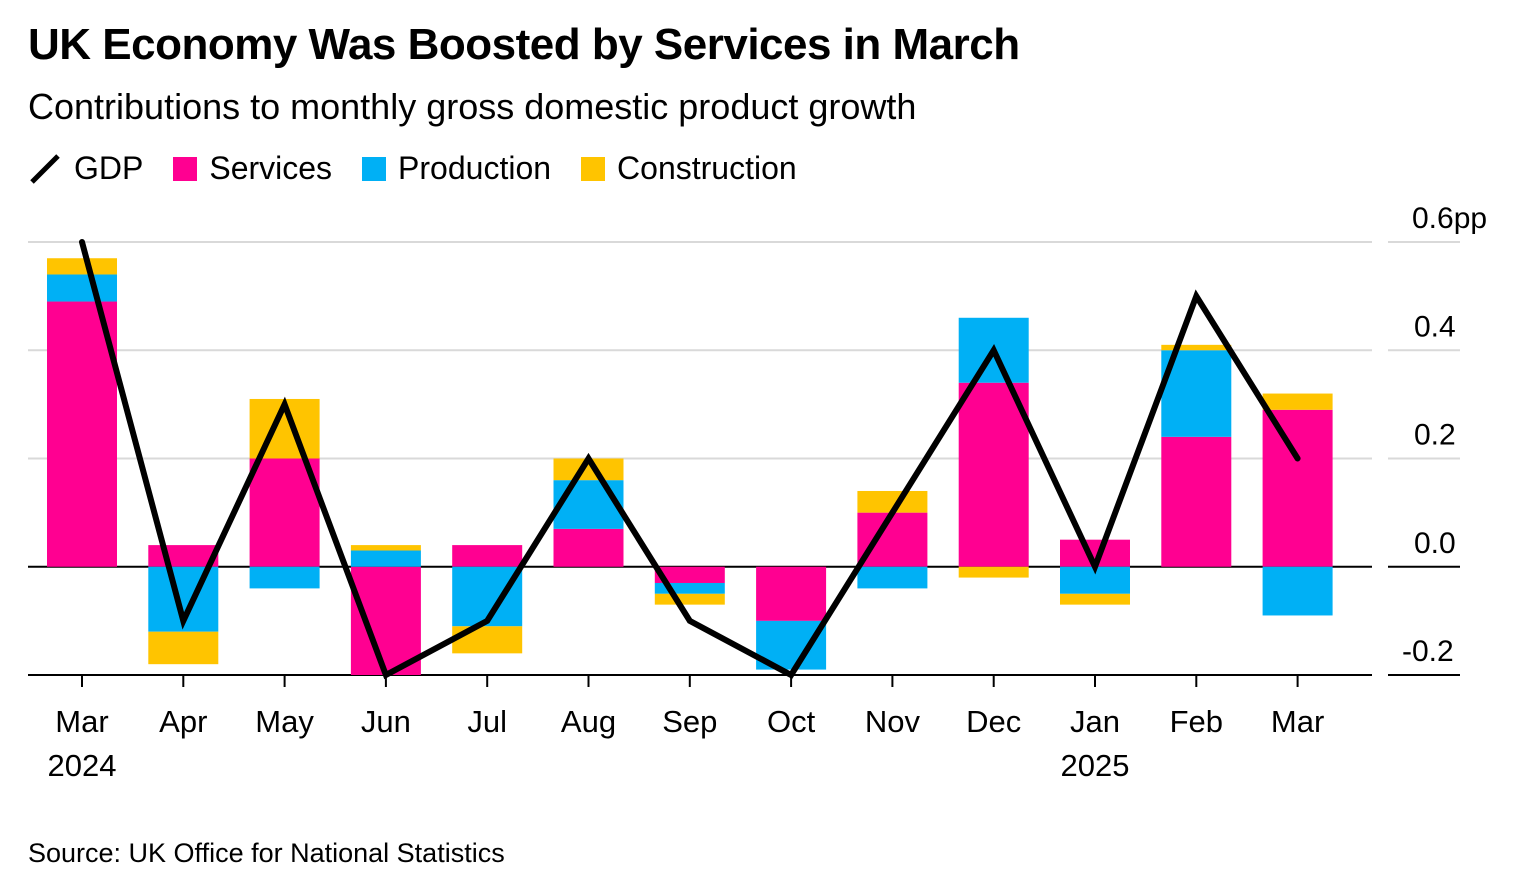 Image resolution: width=1527 pixels, height=887 pixels. What do you see at coordinates (893, 721) in the screenshot?
I see `x-tick-label: Nov` at bounding box center [893, 721].